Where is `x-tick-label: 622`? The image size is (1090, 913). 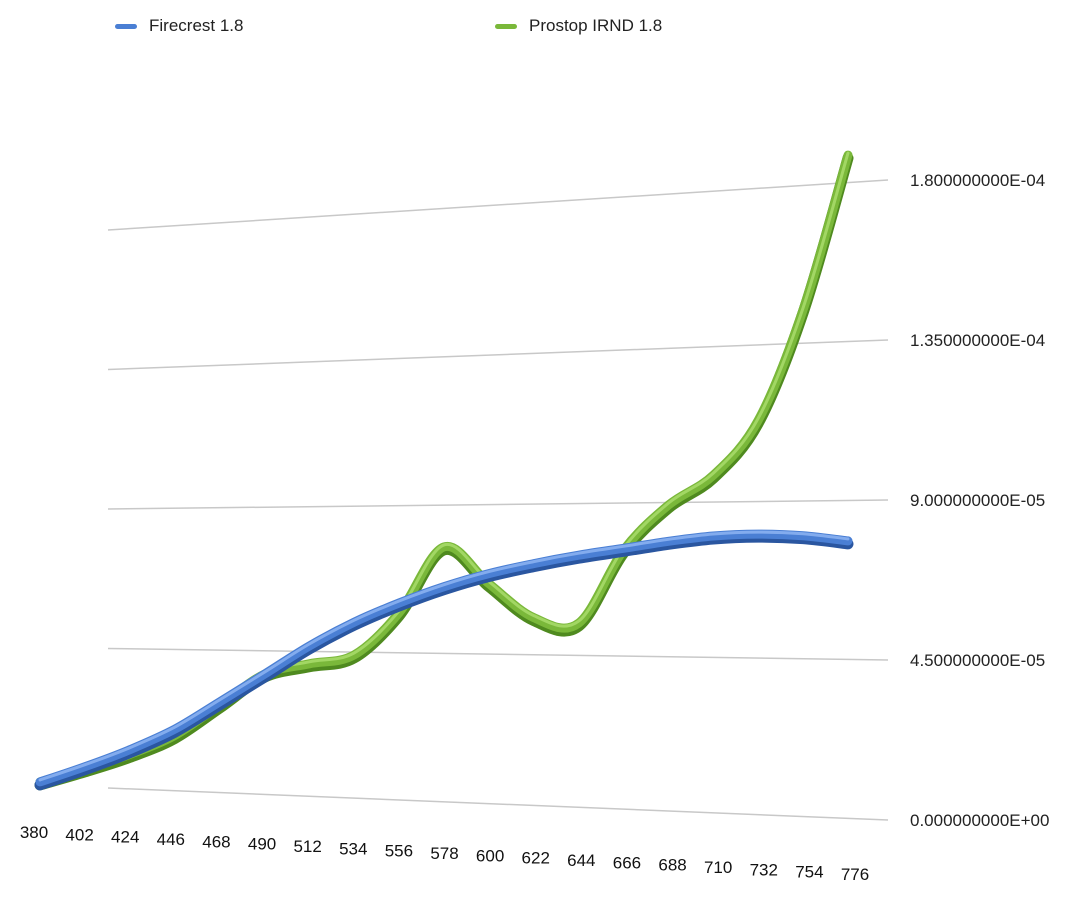
x-tick-label: 622 is located at coordinates (536, 858).